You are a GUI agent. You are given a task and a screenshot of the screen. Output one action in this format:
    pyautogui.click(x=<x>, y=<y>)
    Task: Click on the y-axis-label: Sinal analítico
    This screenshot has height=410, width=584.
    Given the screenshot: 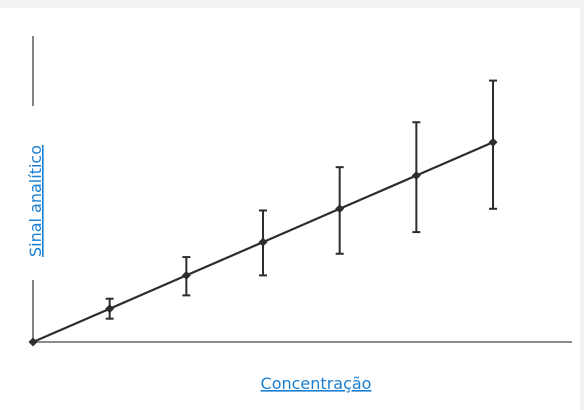 What is the action you would take?
    pyautogui.click(x=35, y=201)
    